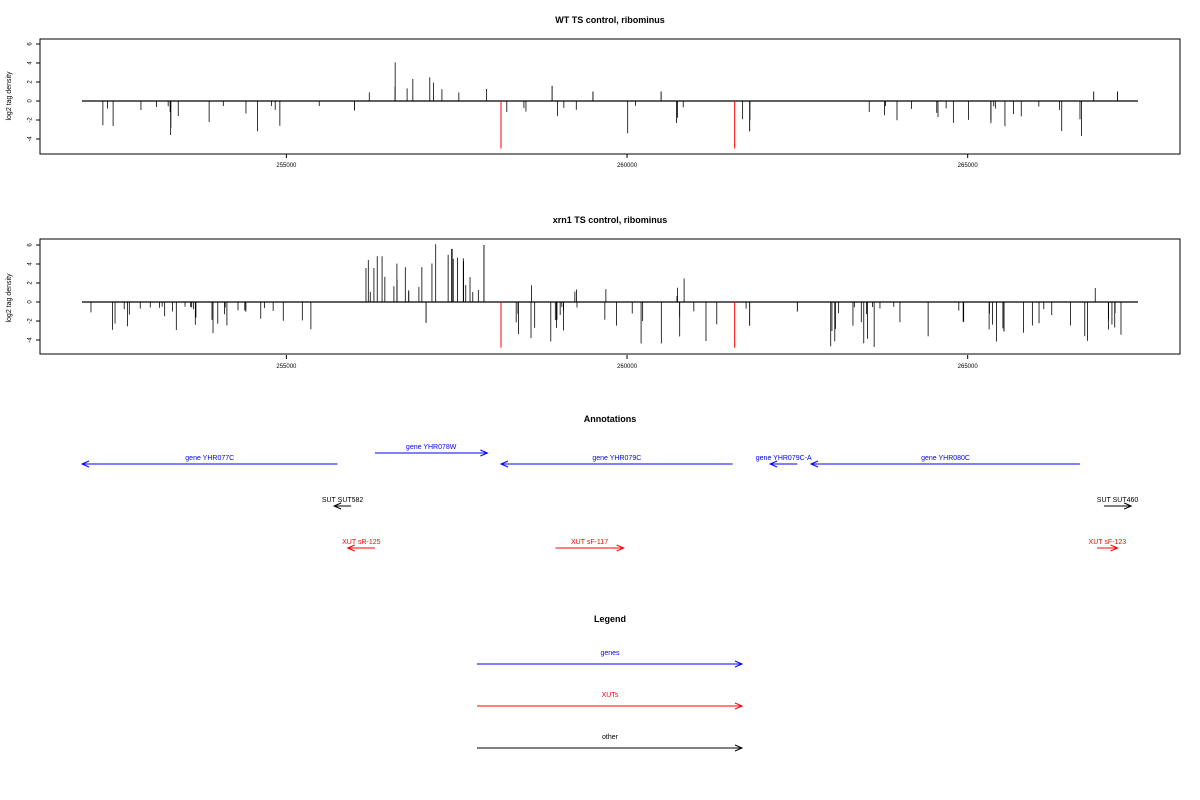 This screenshot has height=800, width=1200. What do you see at coordinates (361, 542) in the screenshot?
I see `annotation-label: XUT sR-125` at bounding box center [361, 542].